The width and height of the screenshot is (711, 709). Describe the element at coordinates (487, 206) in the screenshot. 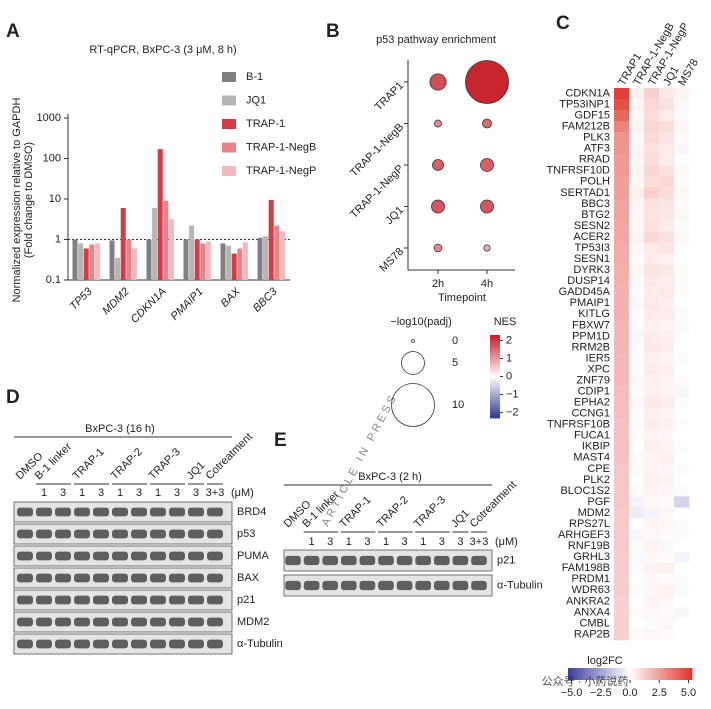

I see `dot` at that location.